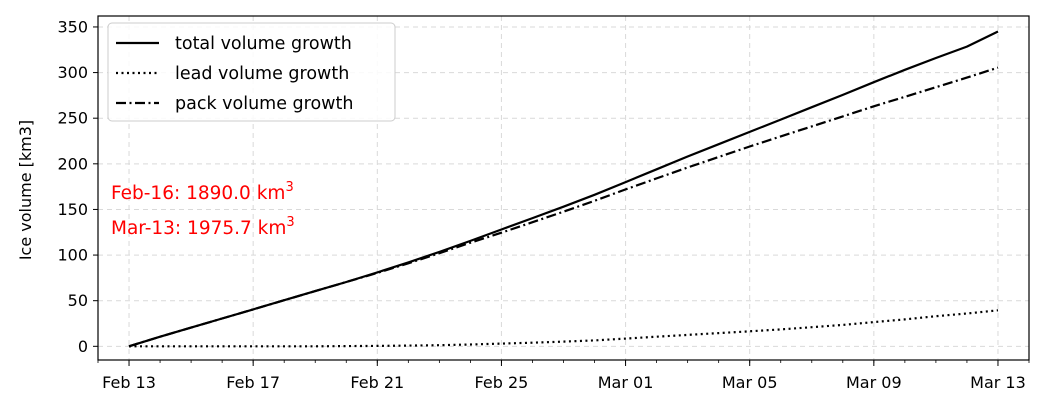 The width and height of the screenshot is (1042, 411). Describe the element at coordinates (564, 328) in the screenshot. I see `series-line-lead` at that location.